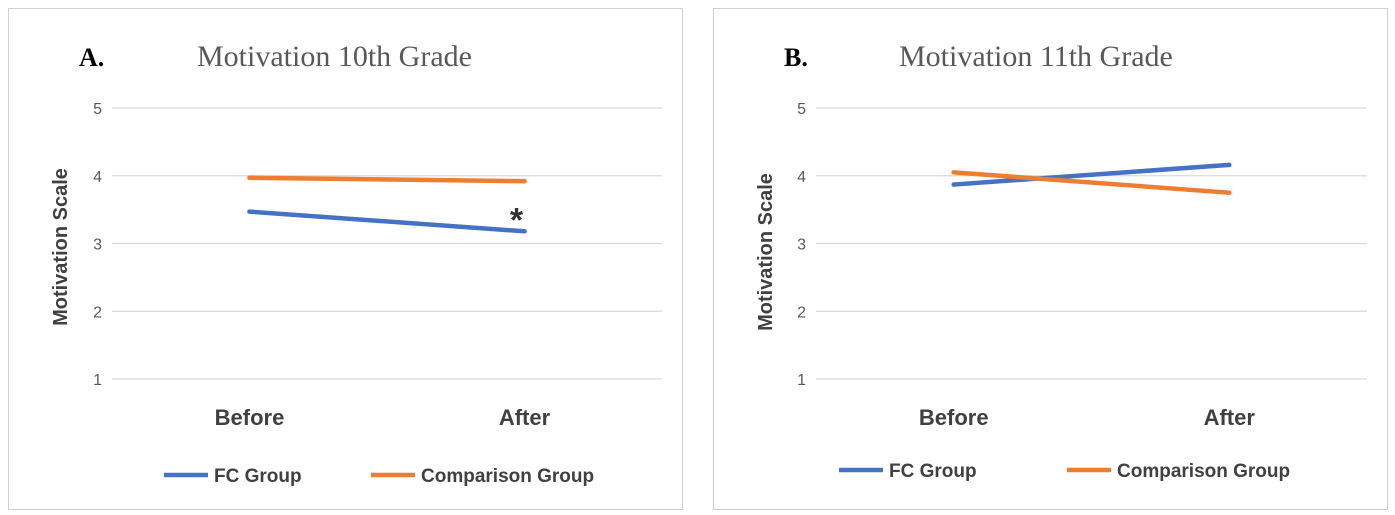  Describe the element at coordinates (91, 57) in the screenshot. I see `panel-label-a: A.` at that location.